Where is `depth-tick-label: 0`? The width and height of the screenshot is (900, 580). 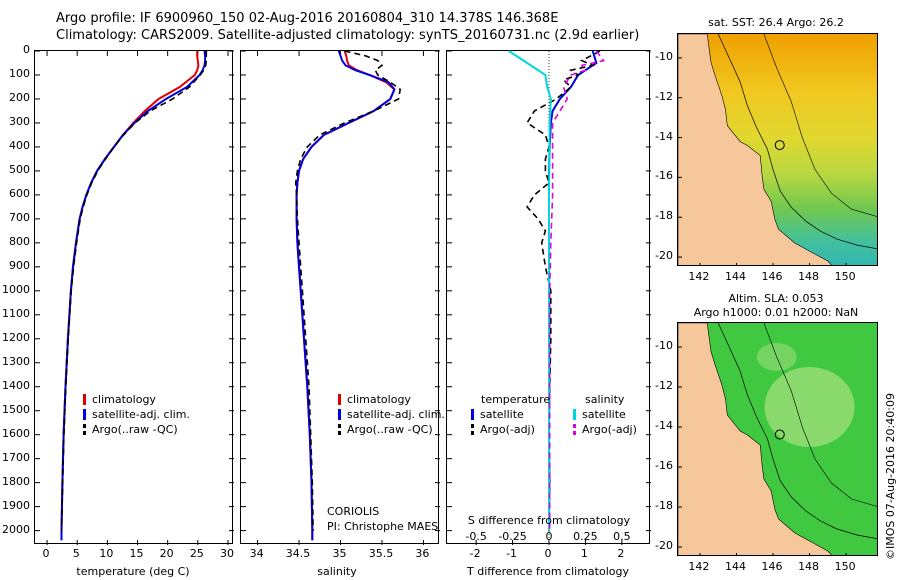
depth-tick-label: 0 is located at coordinates (26, 49).